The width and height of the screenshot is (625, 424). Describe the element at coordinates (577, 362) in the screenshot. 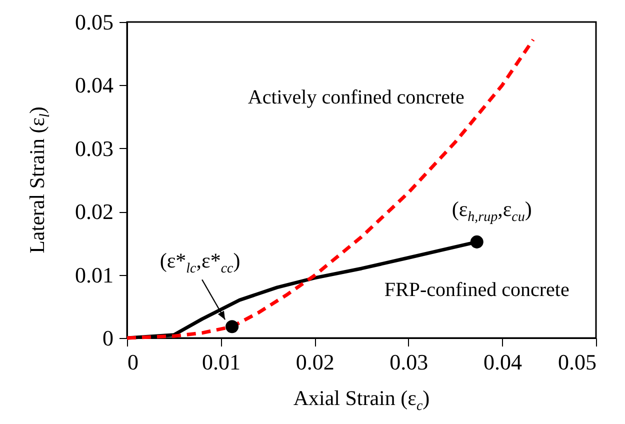

I see `x-tick-label: 0.05` at that location.